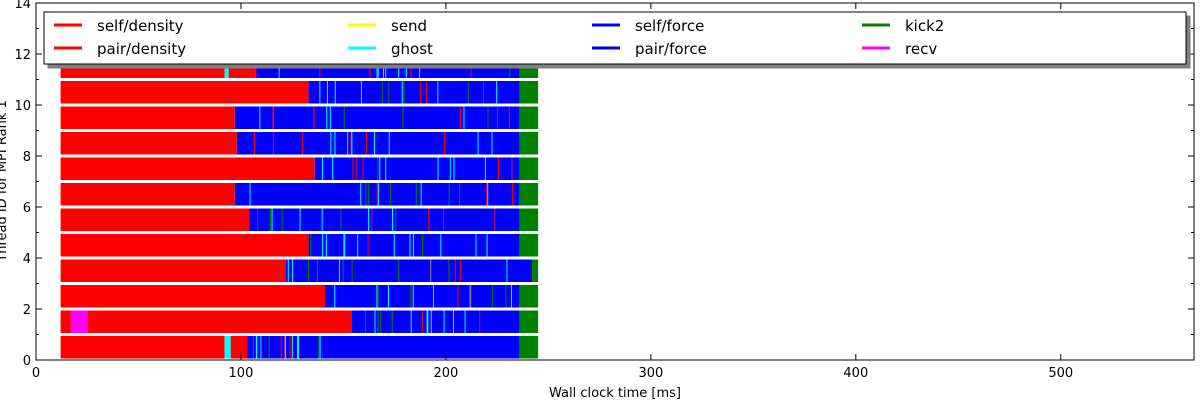  Describe the element at coordinates (27, 208) in the screenshot. I see `y-tick-label: 6` at that location.